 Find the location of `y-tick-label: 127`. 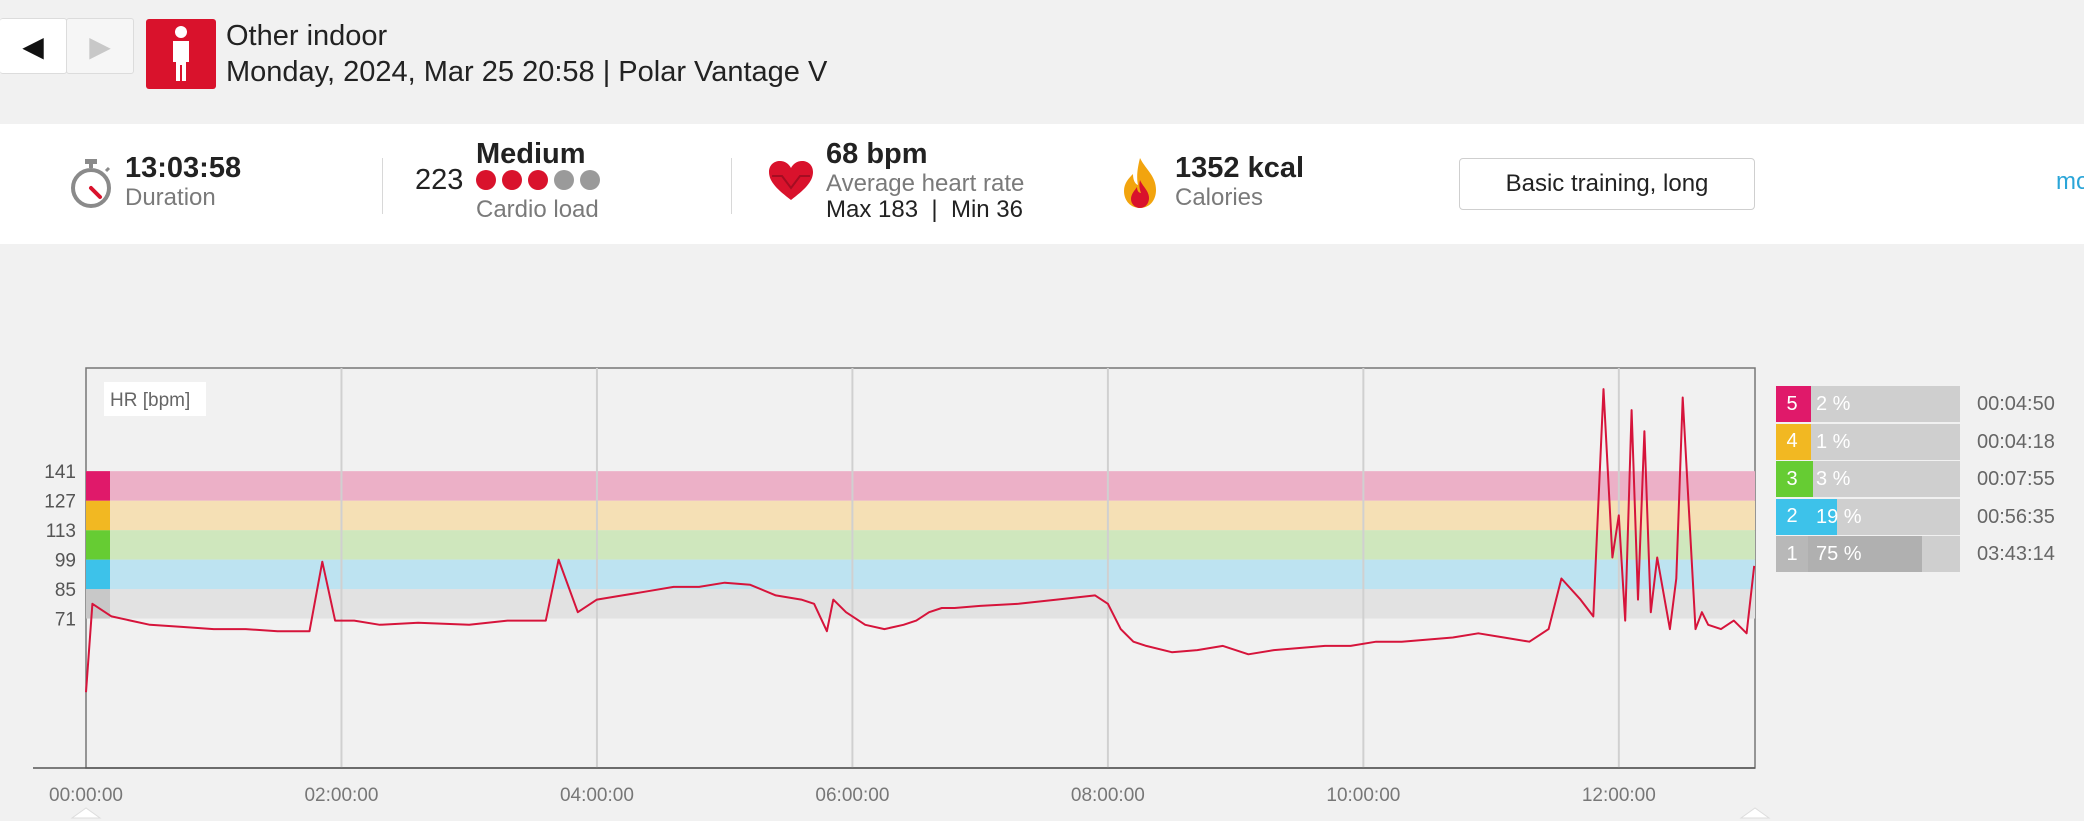

y-tick-label: 127 is located at coordinates (60, 502).